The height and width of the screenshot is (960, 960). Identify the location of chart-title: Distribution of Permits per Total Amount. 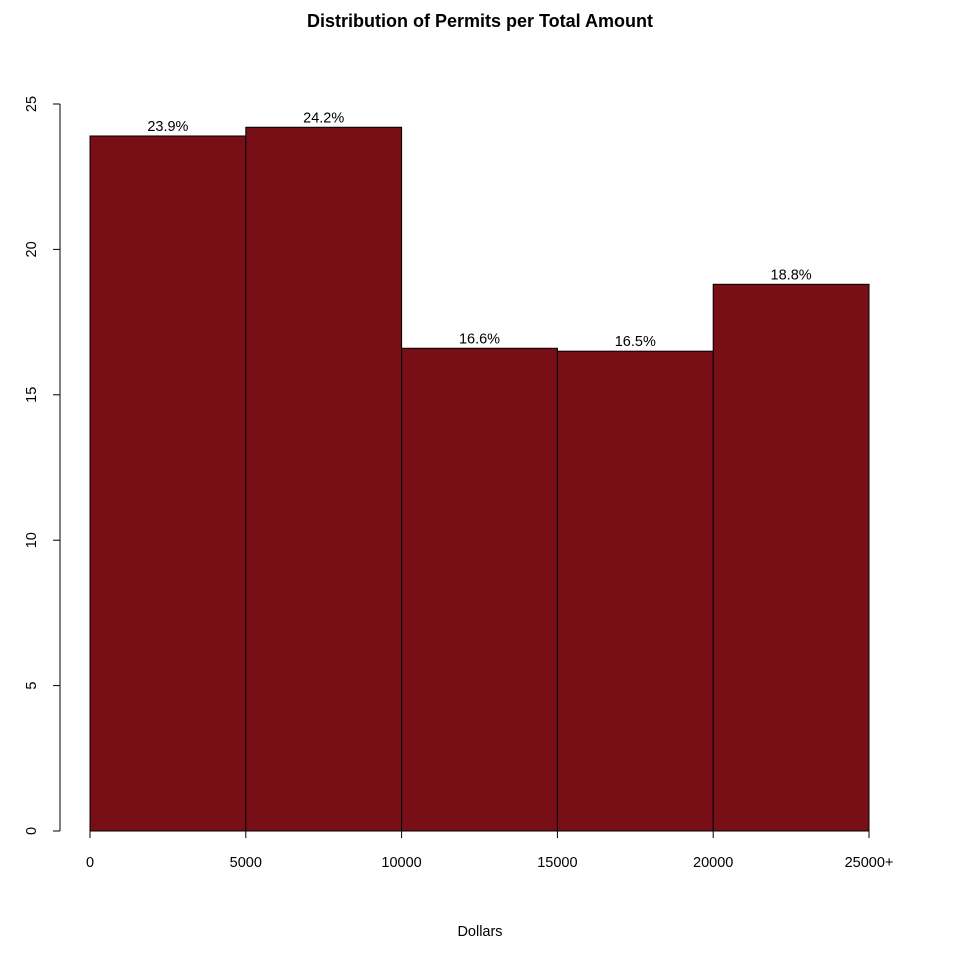
(480, 21).